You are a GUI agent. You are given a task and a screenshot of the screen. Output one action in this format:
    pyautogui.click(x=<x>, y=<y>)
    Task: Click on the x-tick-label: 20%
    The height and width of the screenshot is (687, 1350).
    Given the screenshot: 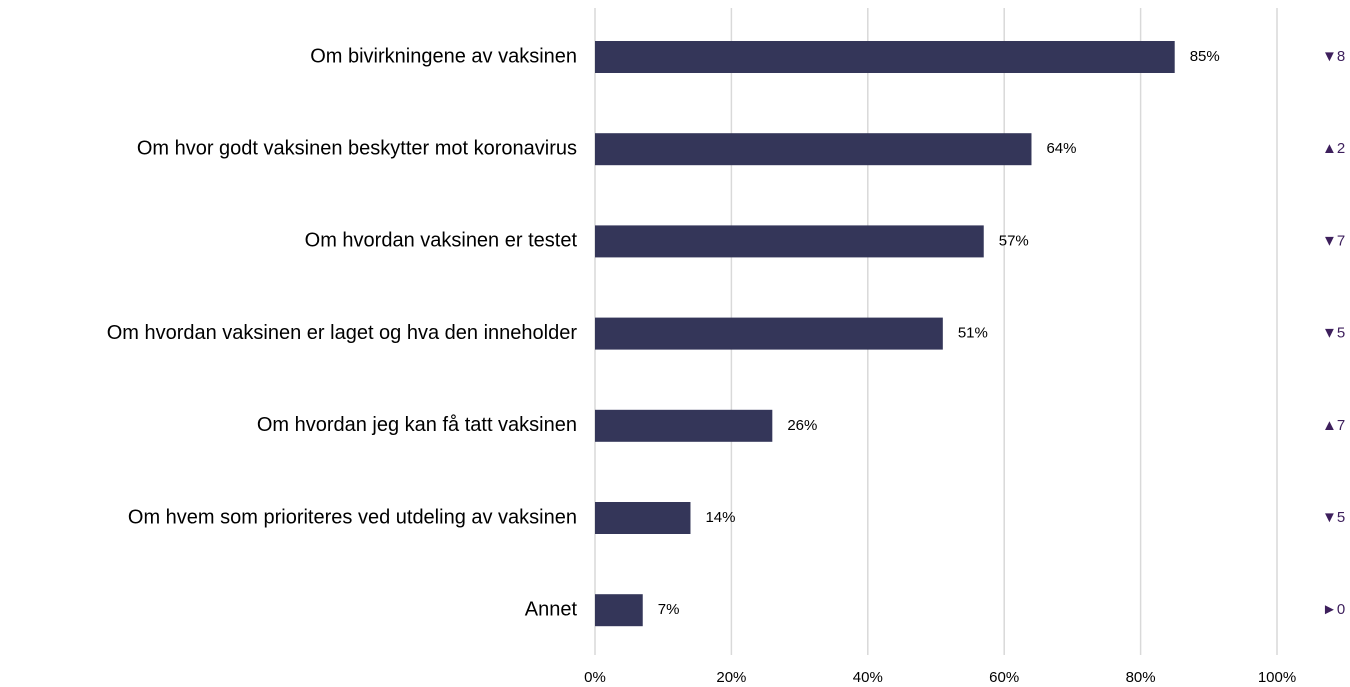 What is the action you would take?
    pyautogui.click(x=731, y=677)
    